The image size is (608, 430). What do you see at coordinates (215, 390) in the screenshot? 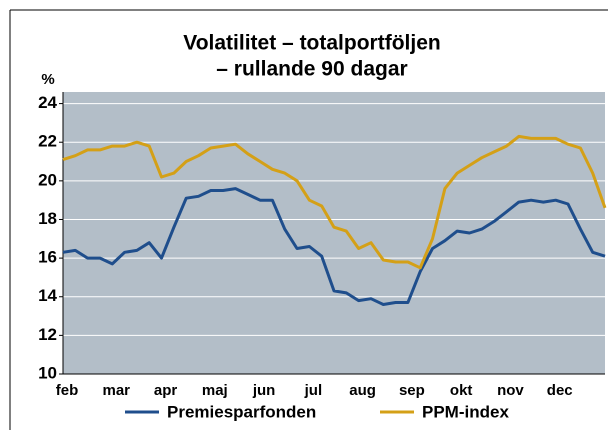
I see `x-tick-label: maj` at bounding box center [215, 390].